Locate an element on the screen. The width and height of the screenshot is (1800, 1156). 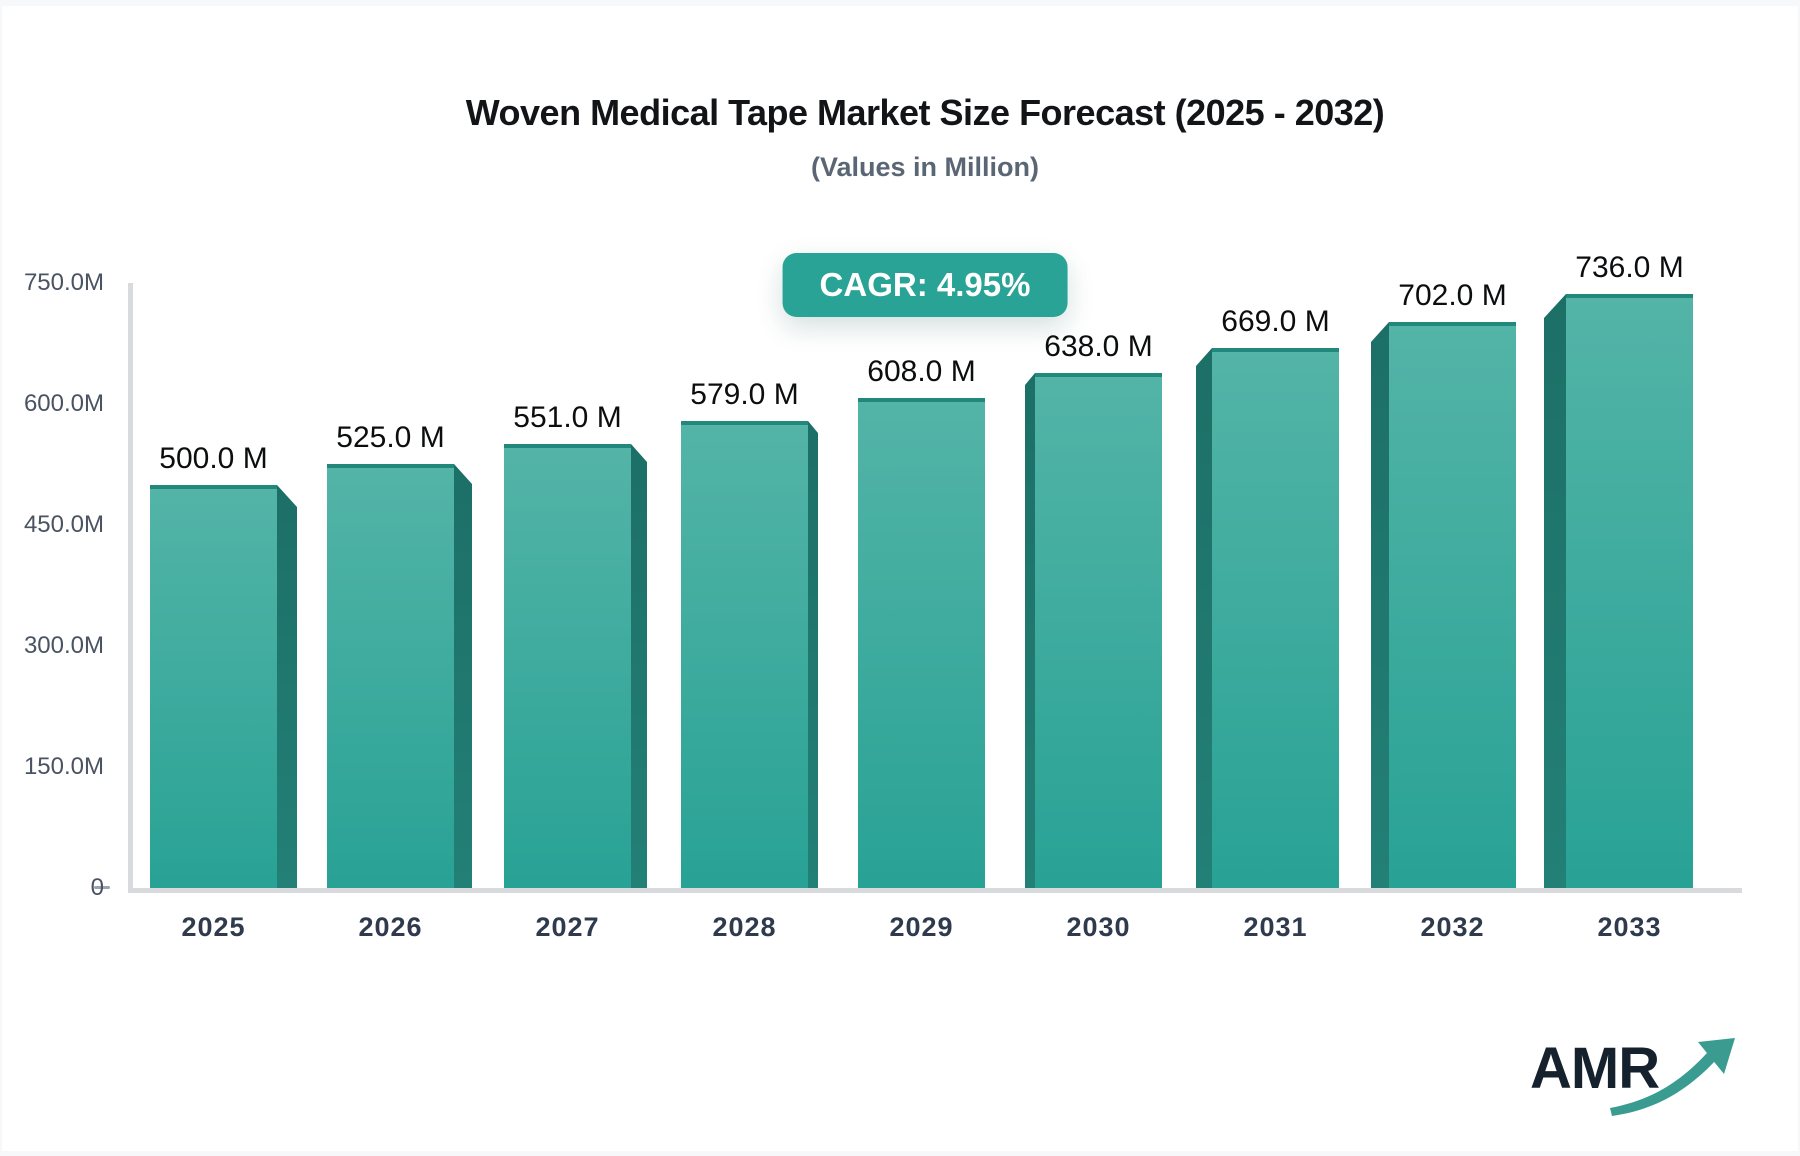
x-tick-label-2025: 2025 is located at coordinates (213, 927).